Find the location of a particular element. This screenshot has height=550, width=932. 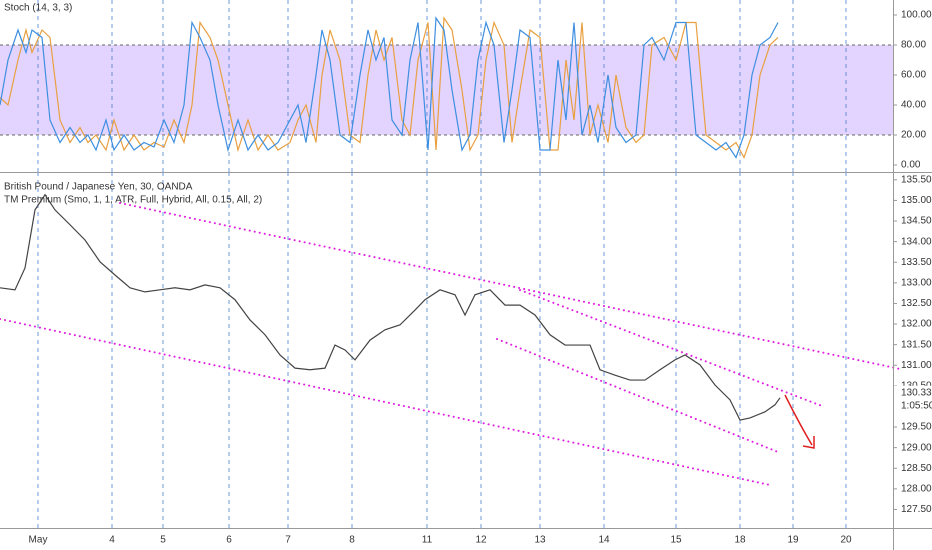

stoch-title: Stoch (14, 3, 3) is located at coordinates (38, 8).